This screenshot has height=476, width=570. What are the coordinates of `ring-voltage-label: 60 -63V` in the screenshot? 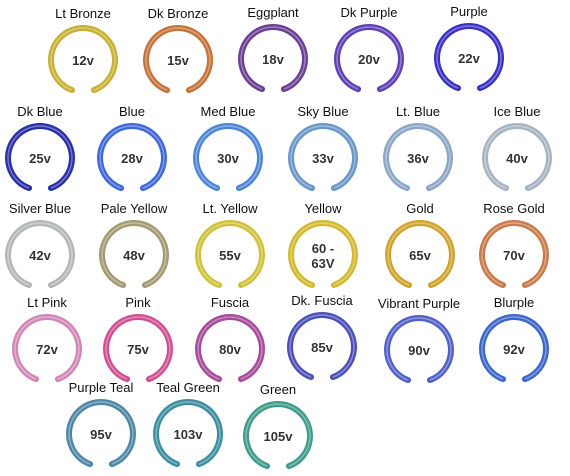 It's located at (322, 256).